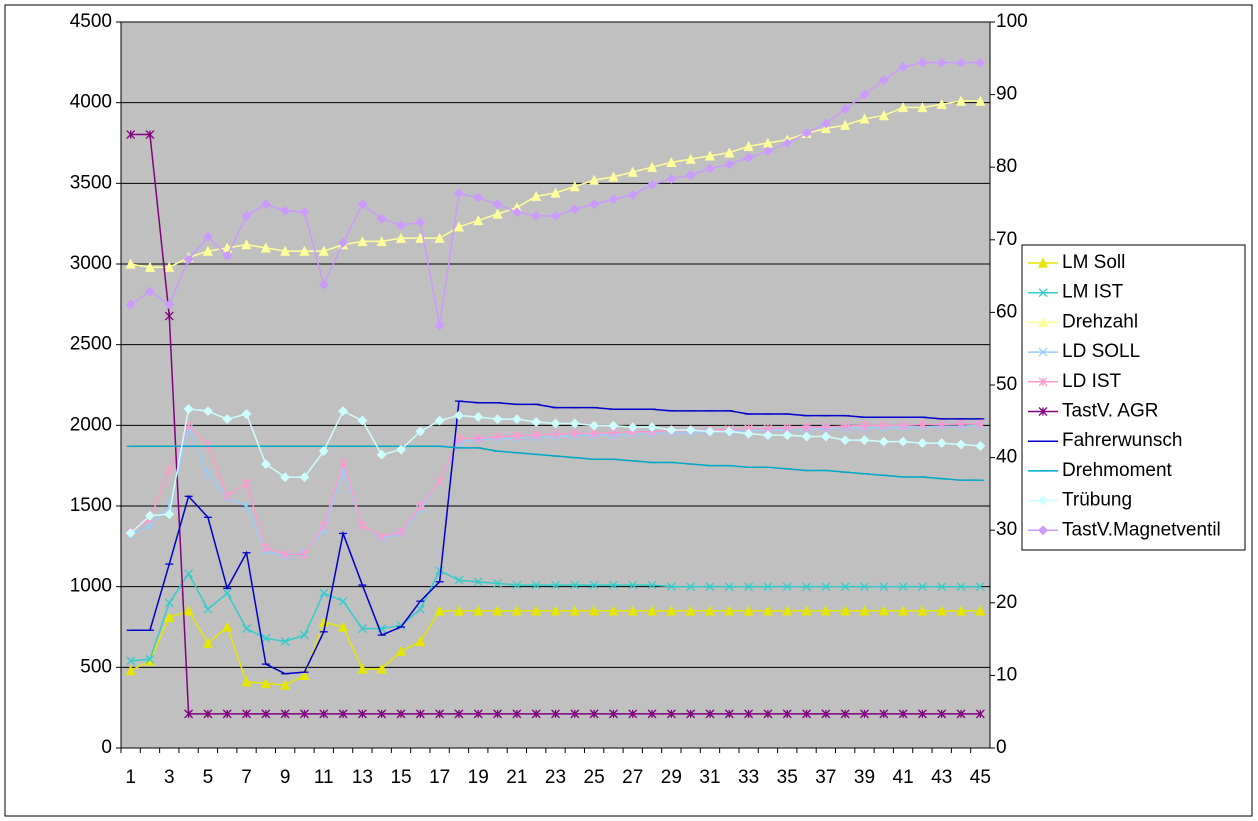 The height and width of the screenshot is (821, 1258). What do you see at coordinates (555, 777) in the screenshot?
I see `x-tick-label: 23` at bounding box center [555, 777].